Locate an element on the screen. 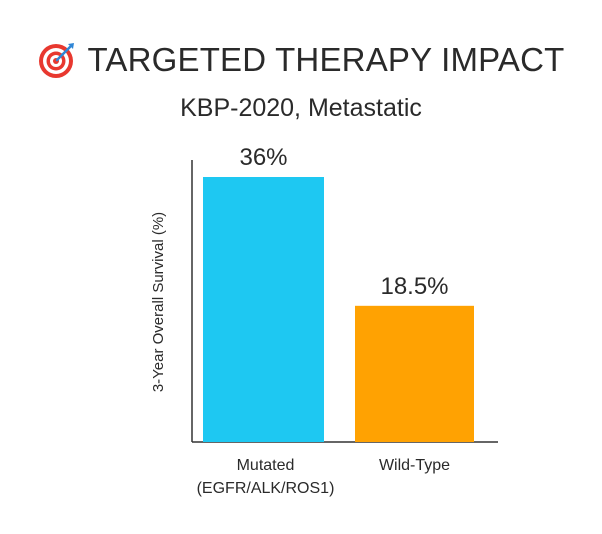  chart-title: TARGETED THERAPY IMPACT is located at coordinates (326, 59).